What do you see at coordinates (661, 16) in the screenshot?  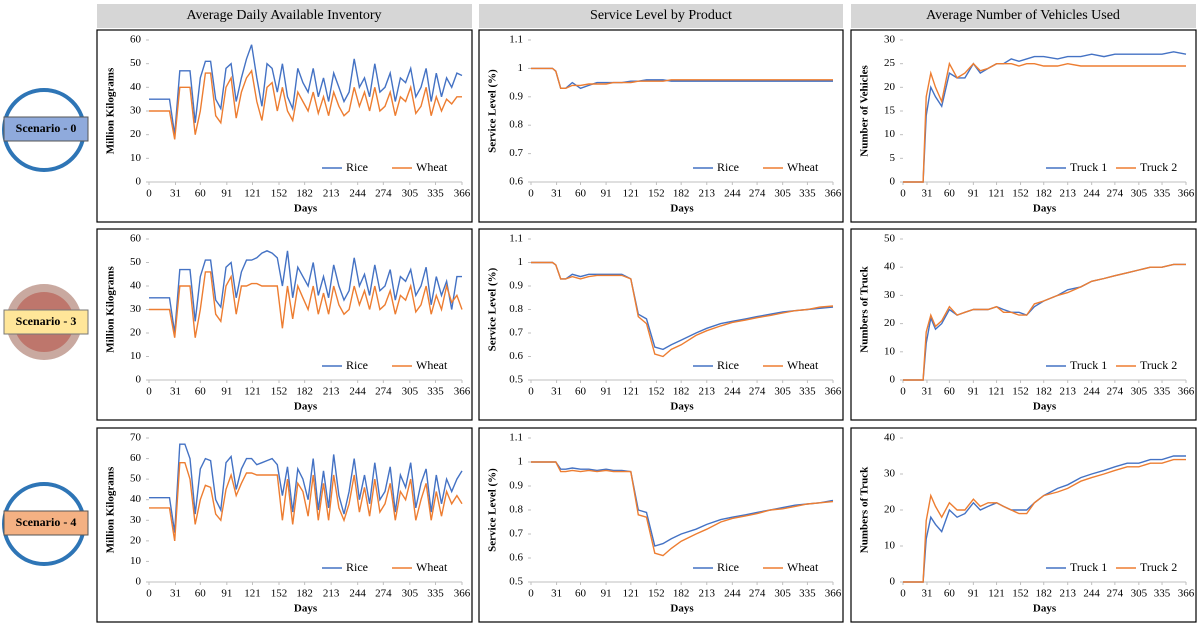 I see `header-bar` at bounding box center [661, 16].